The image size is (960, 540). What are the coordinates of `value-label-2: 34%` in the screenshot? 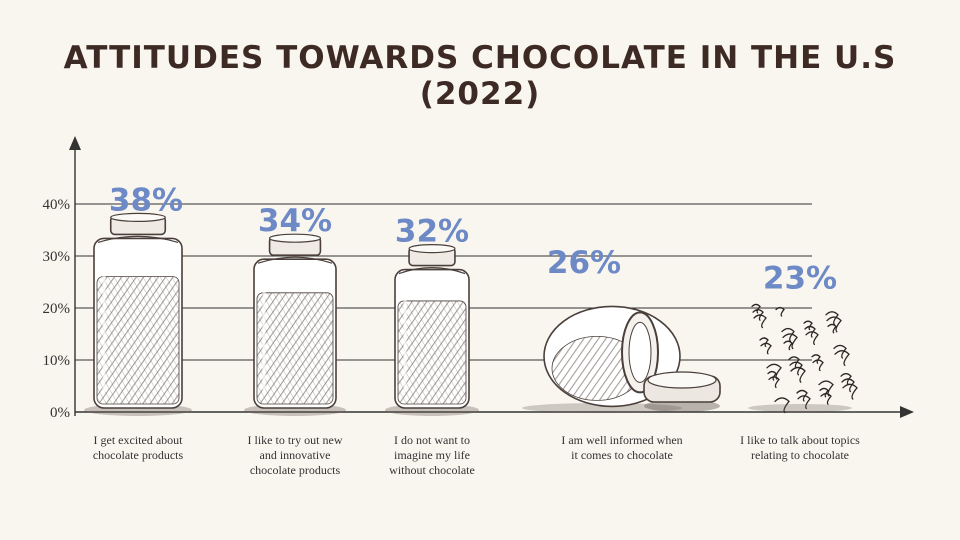 It's located at (295, 221).